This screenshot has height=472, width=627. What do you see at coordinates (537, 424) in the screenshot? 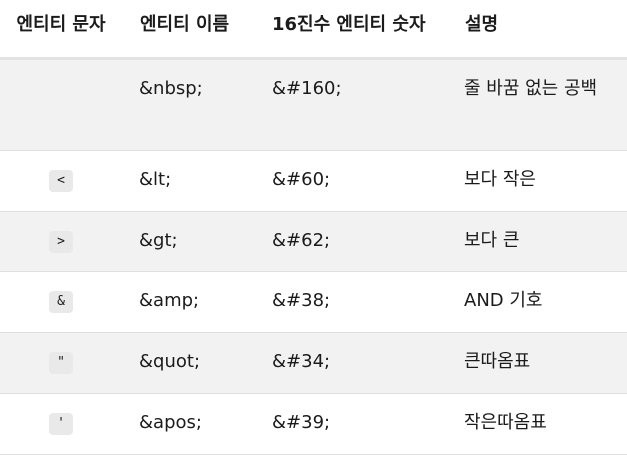
I see `entity-desc-cell: 작은따옴표` at bounding box center [537, 424].